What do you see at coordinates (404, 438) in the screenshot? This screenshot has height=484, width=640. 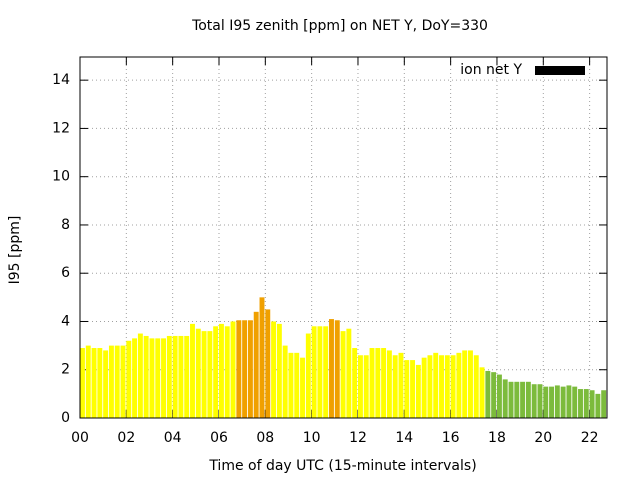 I see `x-tick-label: 14` at bounding box center [404, 438].